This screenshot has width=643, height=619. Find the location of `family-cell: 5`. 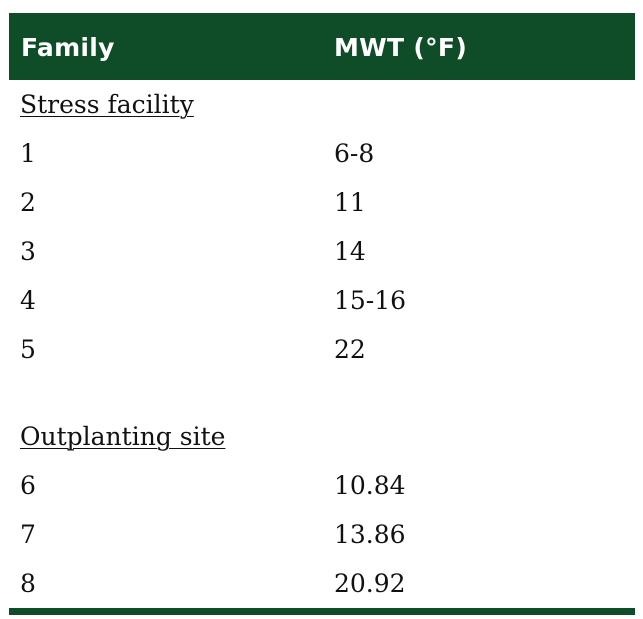

family-cell: 5 is located at coordinates (28, 349).